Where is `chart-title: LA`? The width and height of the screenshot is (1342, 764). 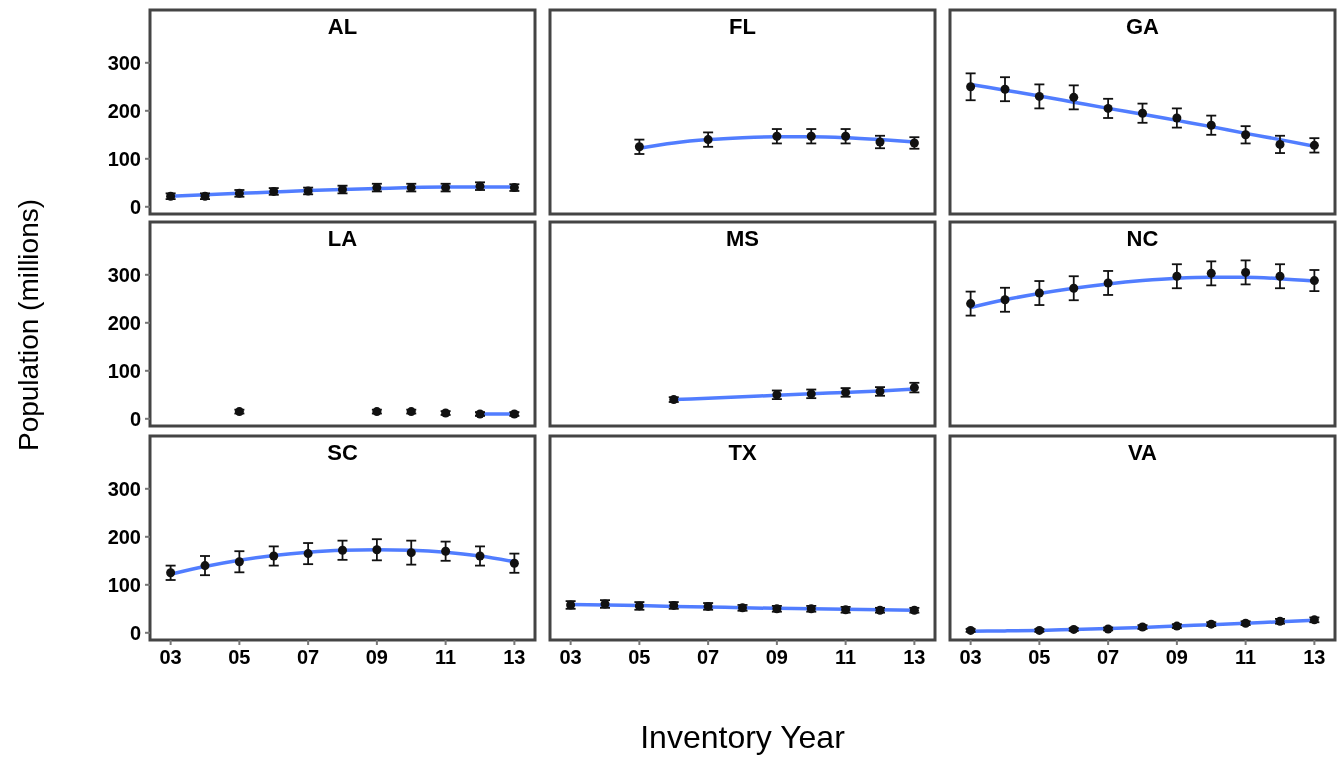
chart-title: LA is located at coordinates (342, 238).